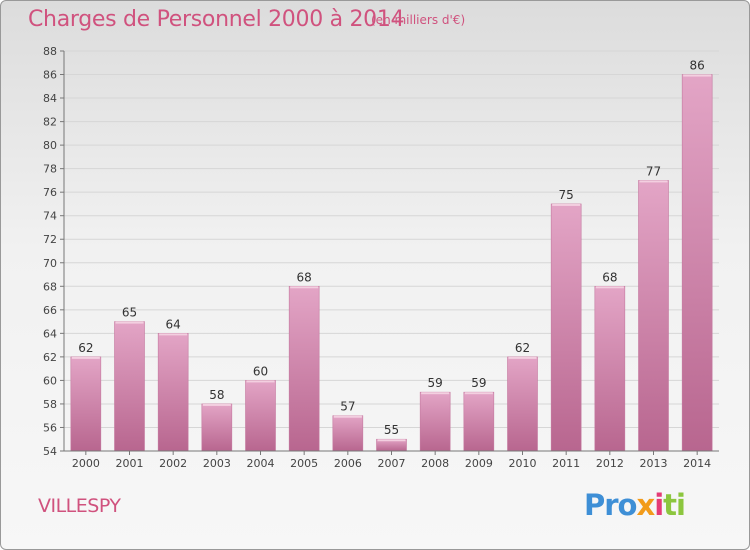 Image resolution: width=750 pixels, height=550 pixels. Describe the element at coordinates (392, 463) in the screenshot. I see `x-tick-label: 2007` at that location.